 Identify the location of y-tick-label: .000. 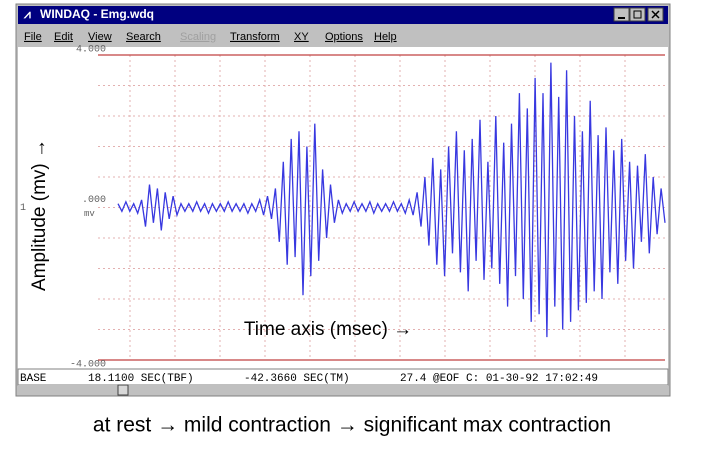
(94, 200).